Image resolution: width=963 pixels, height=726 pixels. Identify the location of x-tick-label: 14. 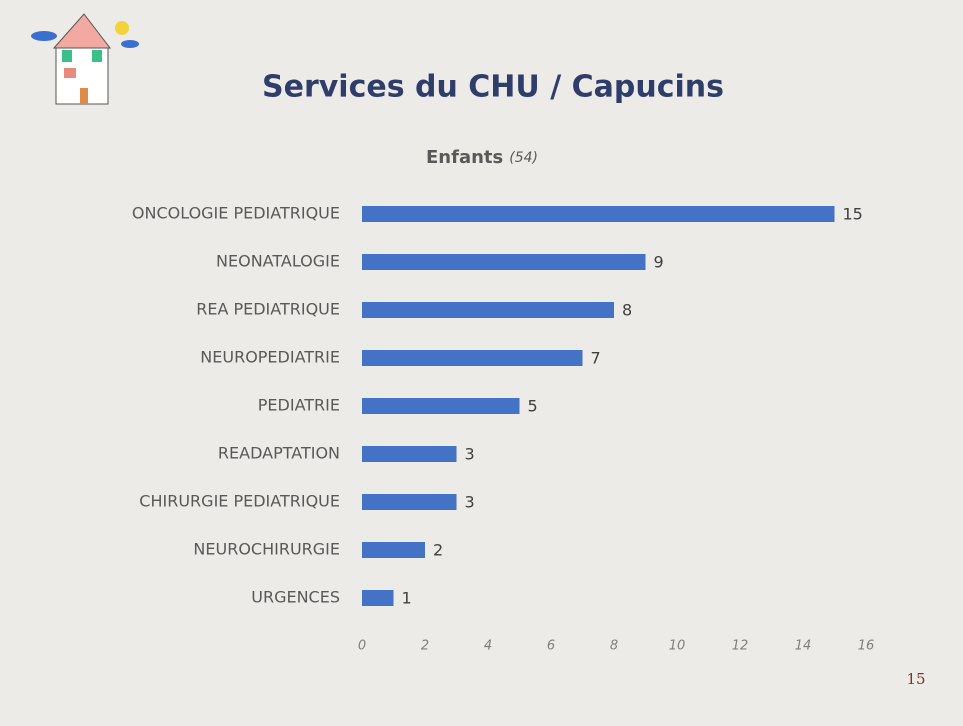
(803, 646).